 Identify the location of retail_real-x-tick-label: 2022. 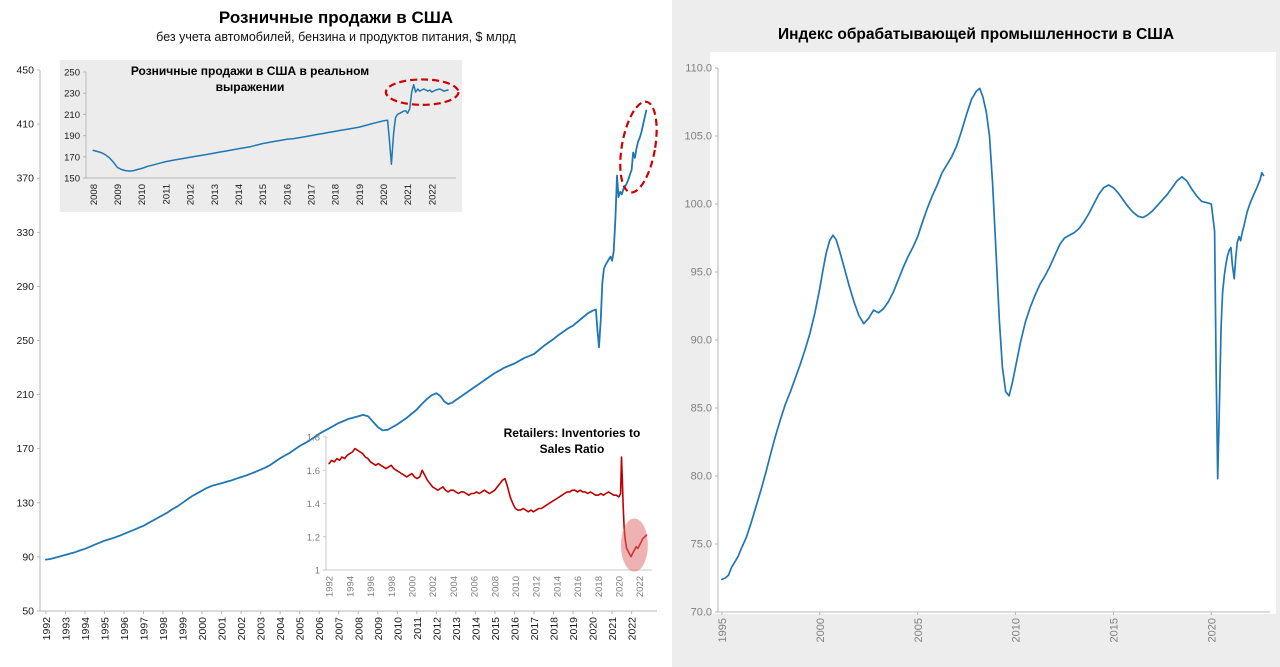
(432, 194).